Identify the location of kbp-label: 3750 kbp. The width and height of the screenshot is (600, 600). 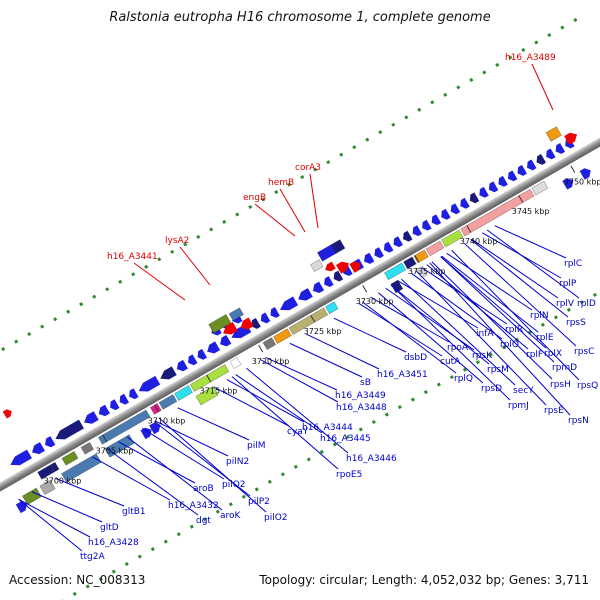
(582, 181).